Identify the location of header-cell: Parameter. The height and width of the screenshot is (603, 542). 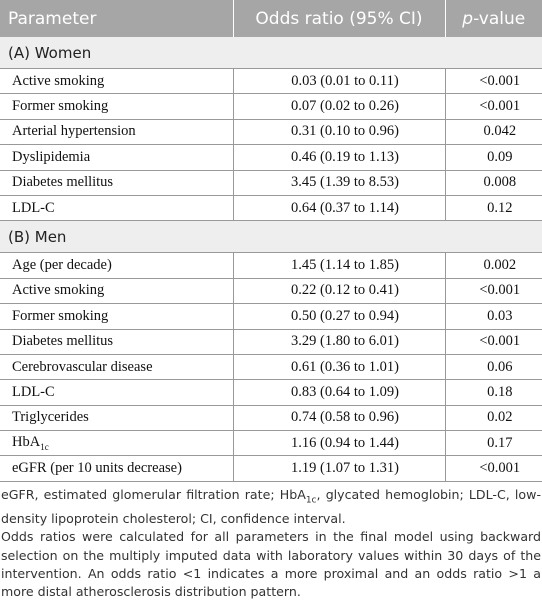
(116, 18).